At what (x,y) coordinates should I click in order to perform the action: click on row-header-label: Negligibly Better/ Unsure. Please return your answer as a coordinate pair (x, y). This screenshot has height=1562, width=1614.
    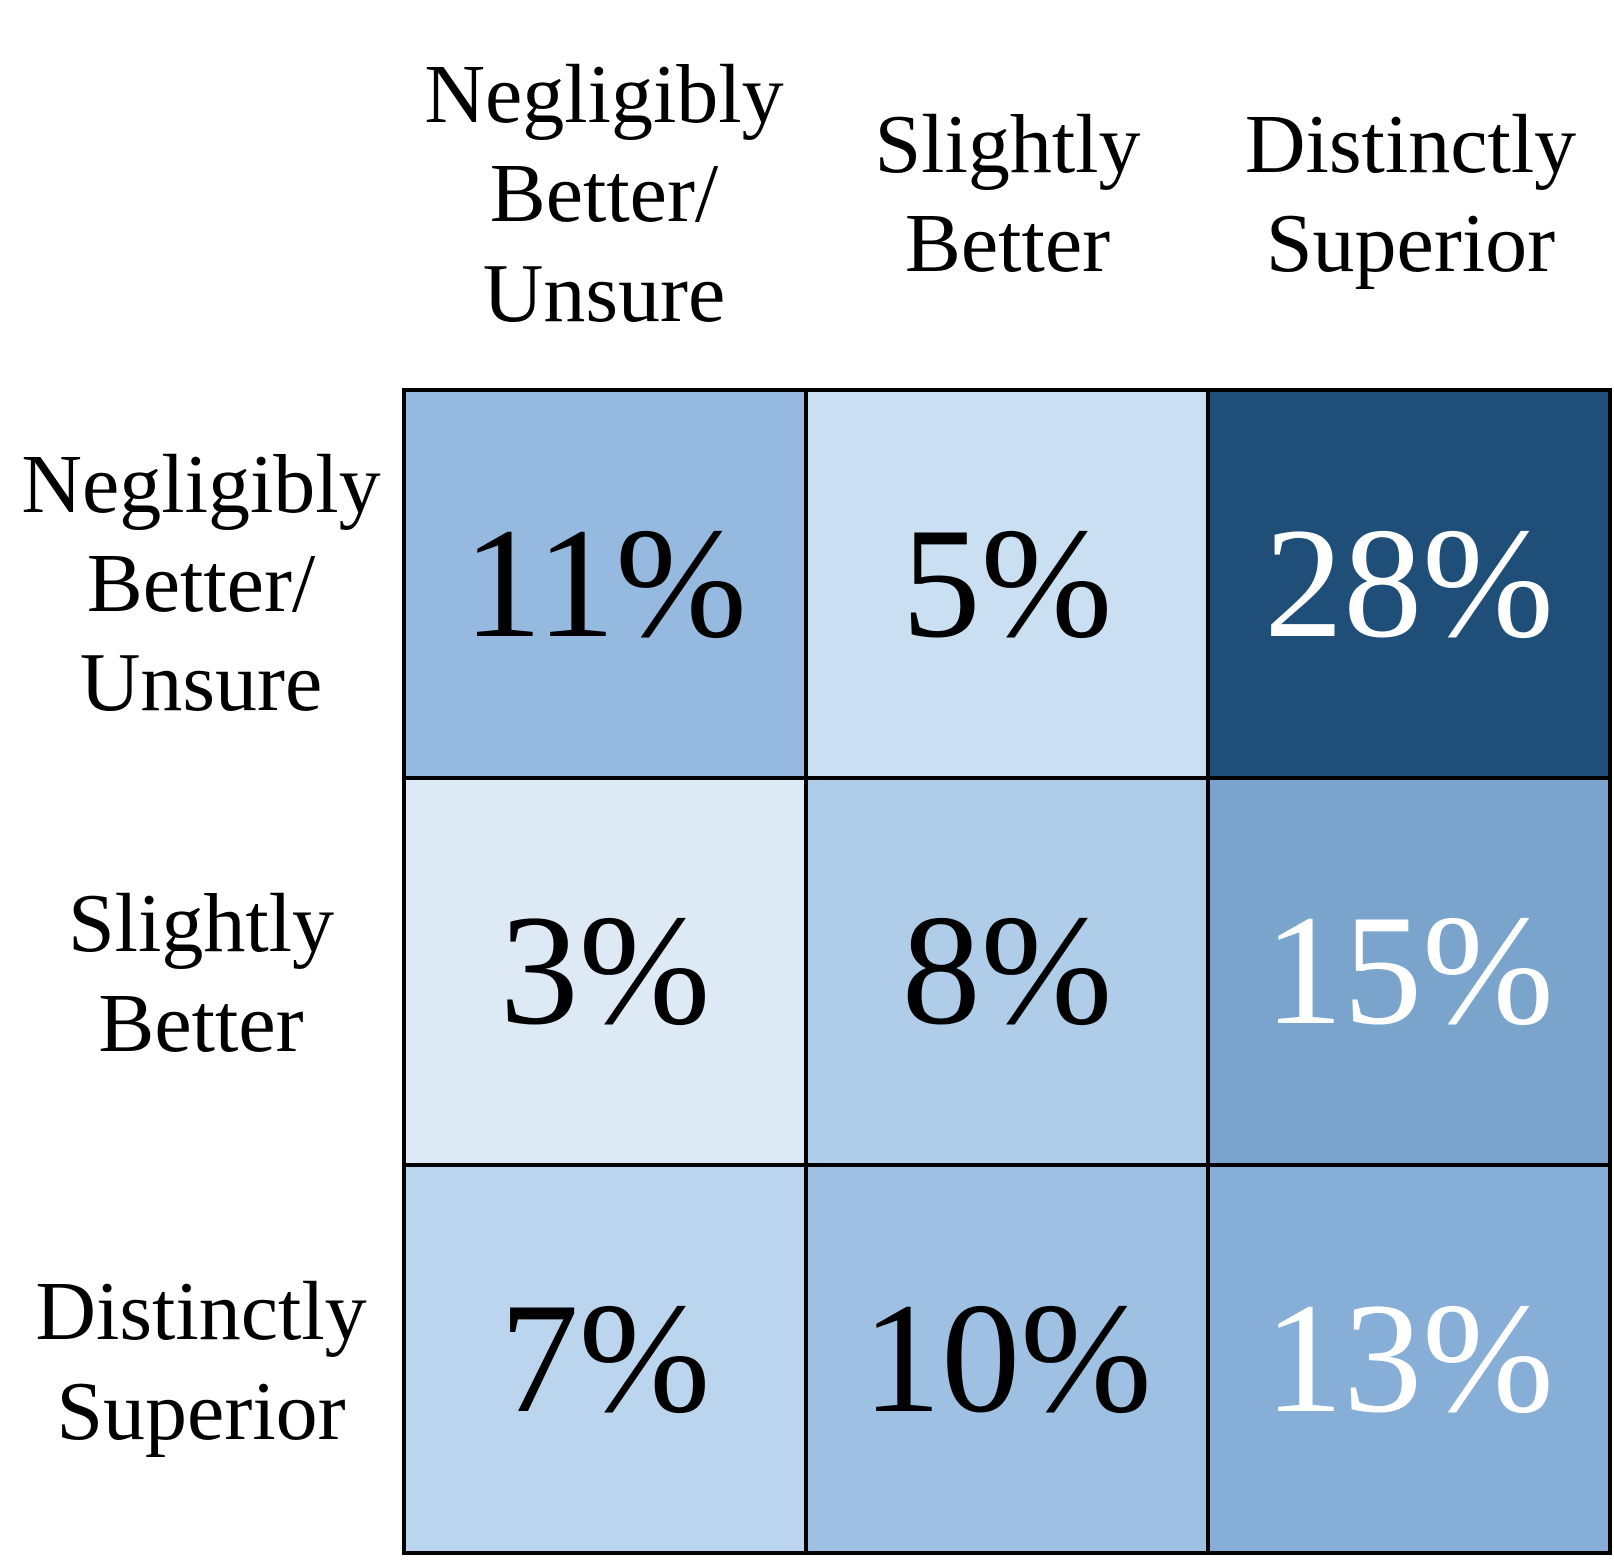
    Looking at the image, I should click on (201, 583).